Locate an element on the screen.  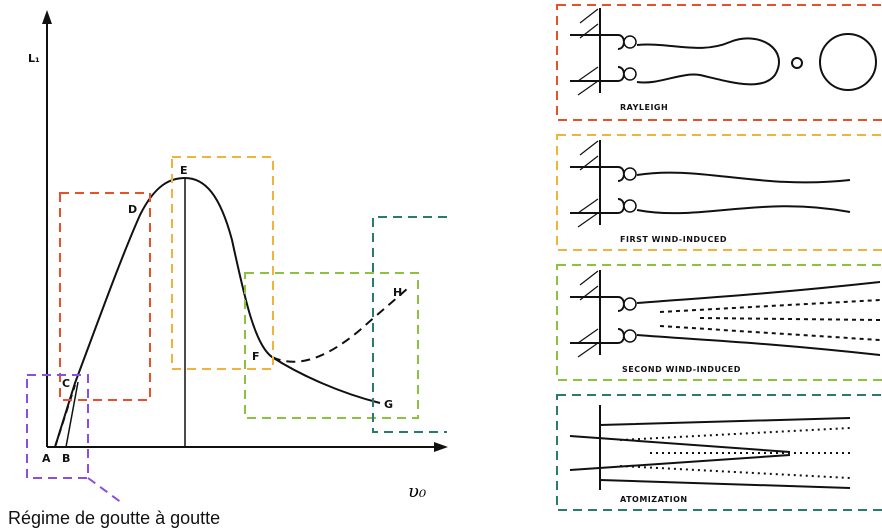
panel-rayleigh: RAYLEIGH is located at coordinates (719, 62).